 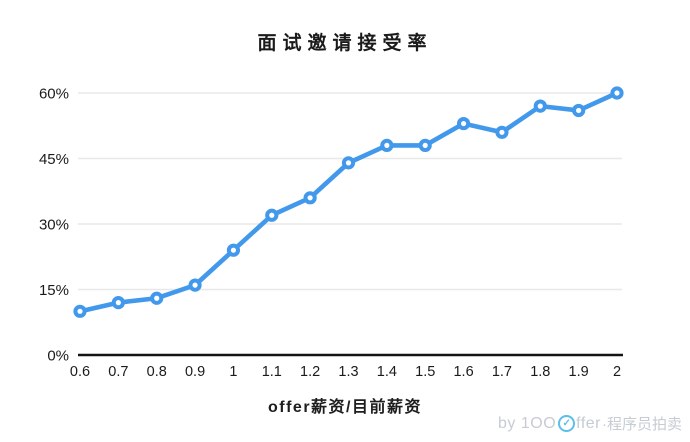 I want to click on watermark-suffix: ·程序员拍卖, so click(x=642, y=424).